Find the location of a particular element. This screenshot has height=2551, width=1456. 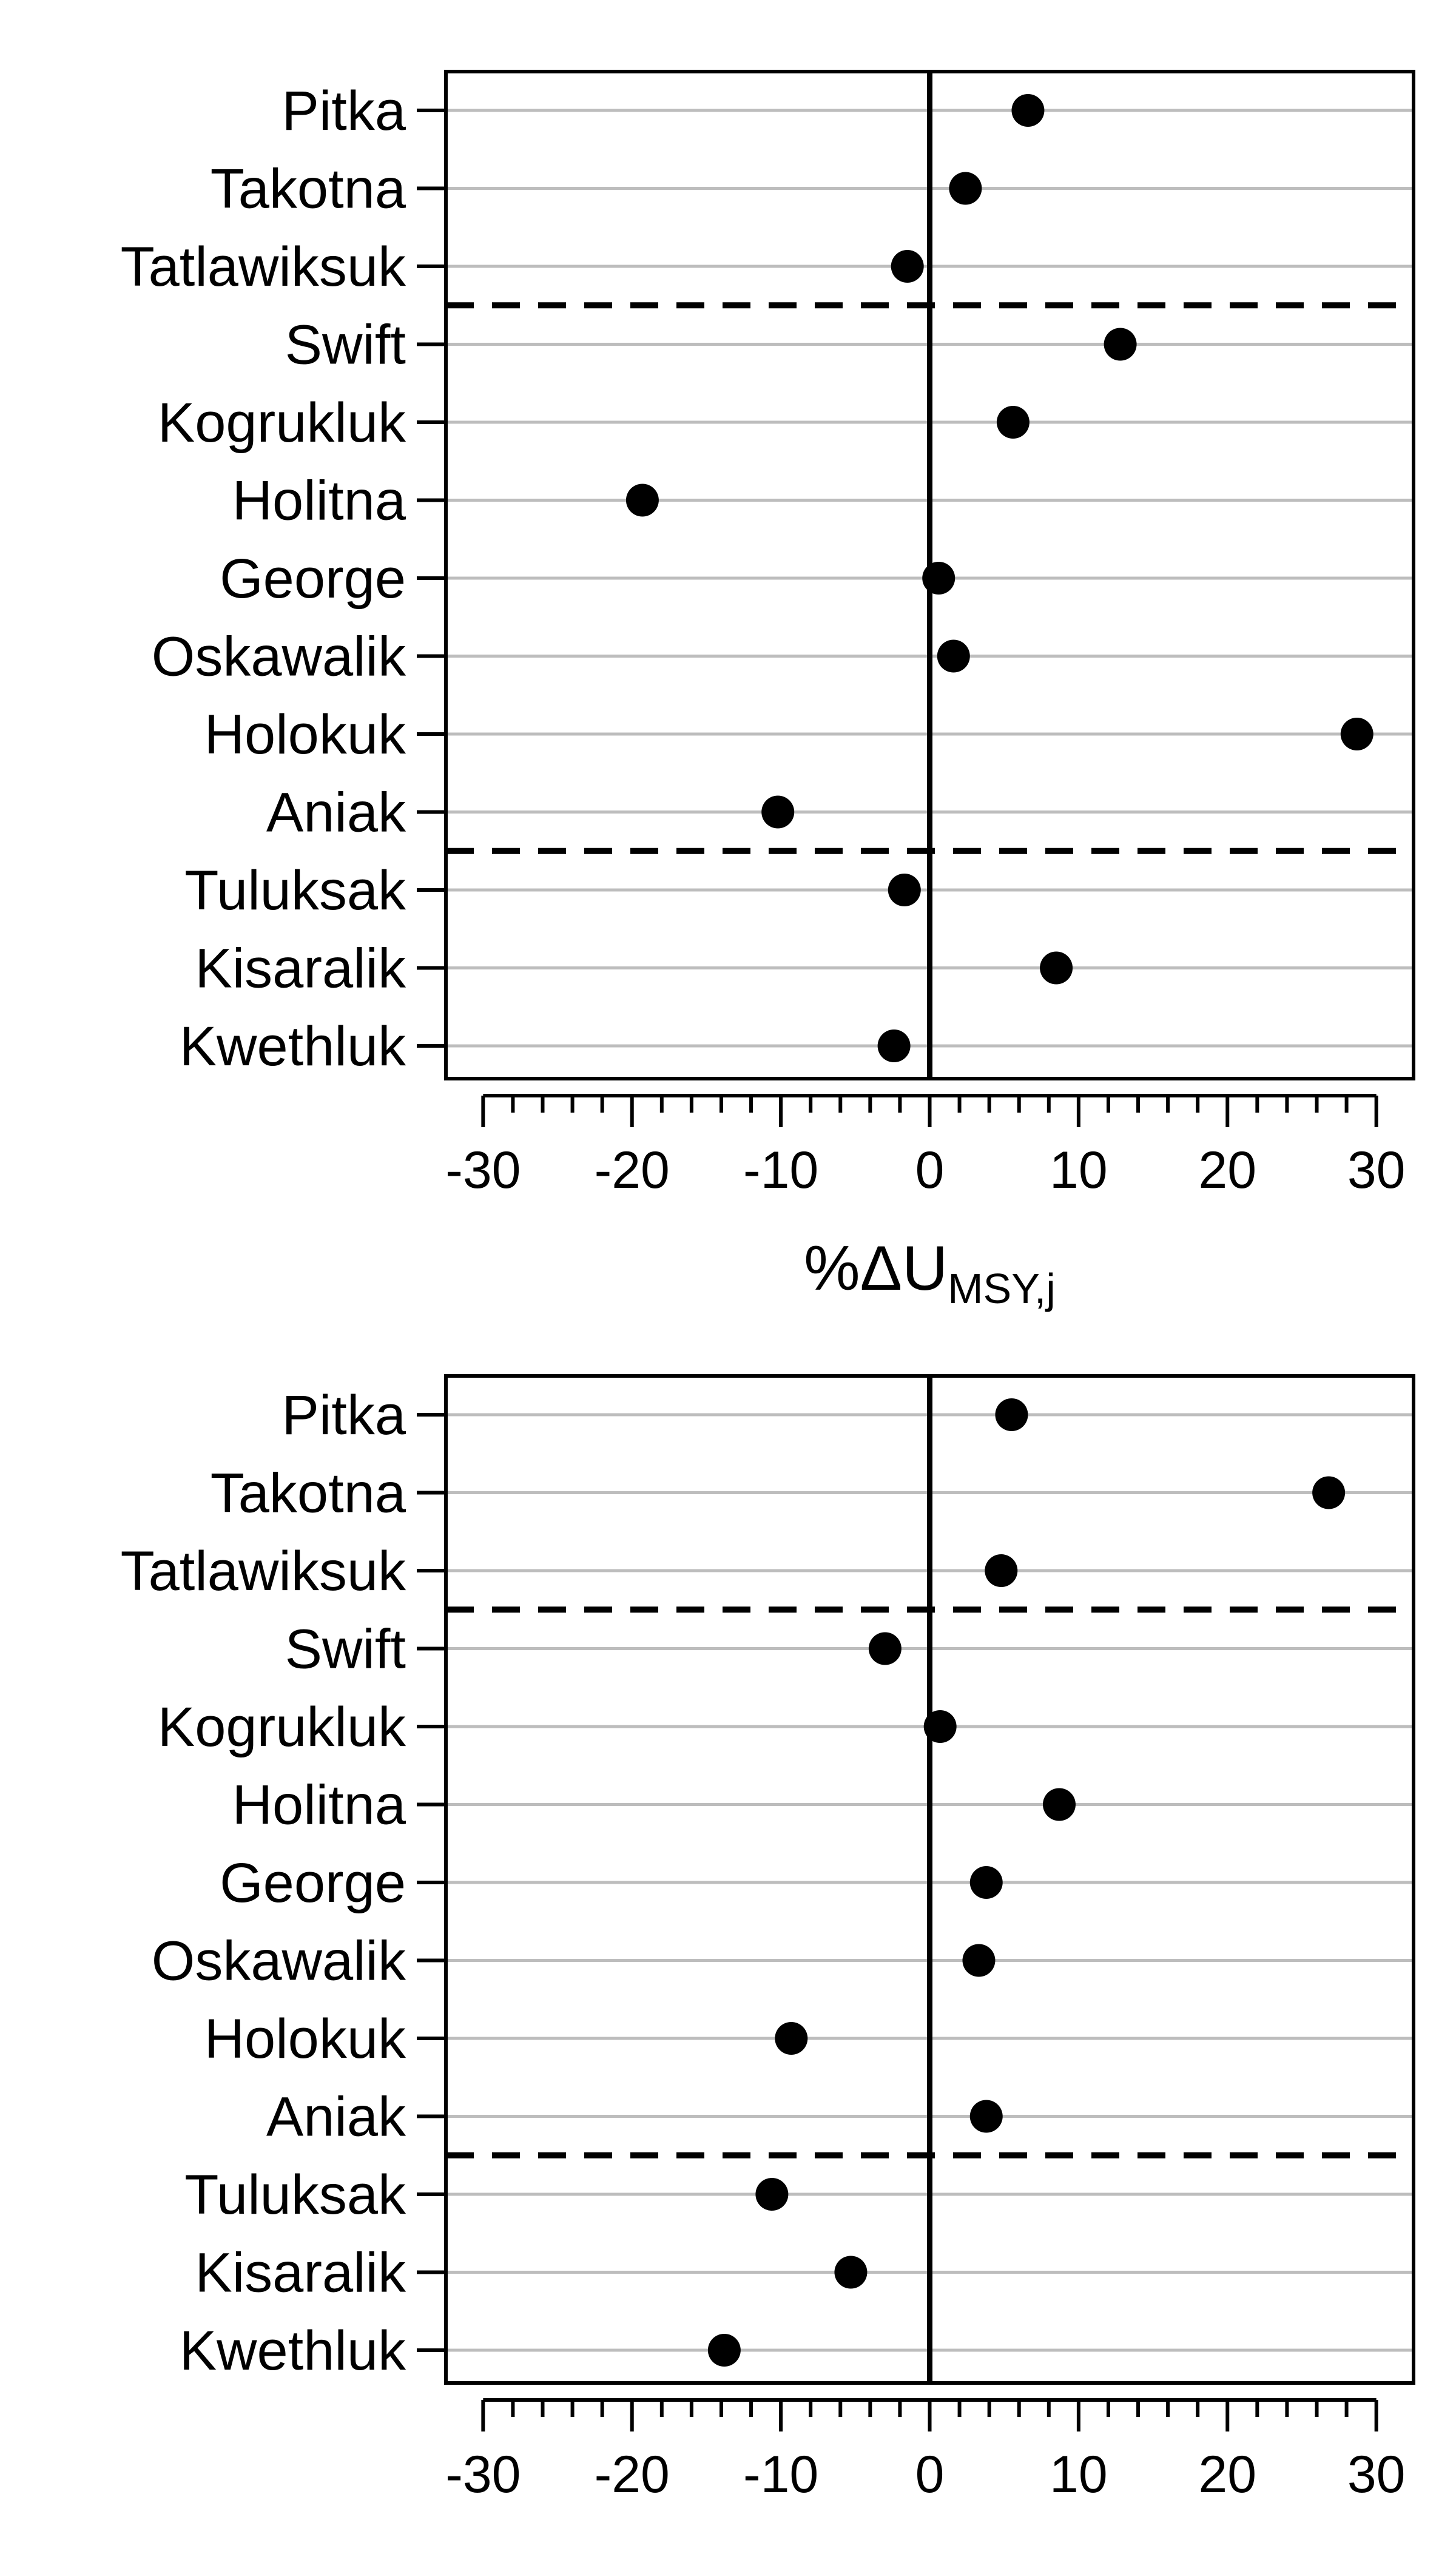

x-axis-title: %ΔSeq,j is located at coordinates (929, 2543).